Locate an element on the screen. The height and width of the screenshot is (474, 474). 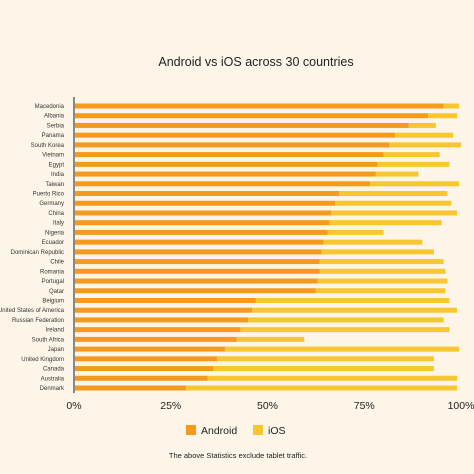
category-label: Qatar is located at coordinates (56, 292).